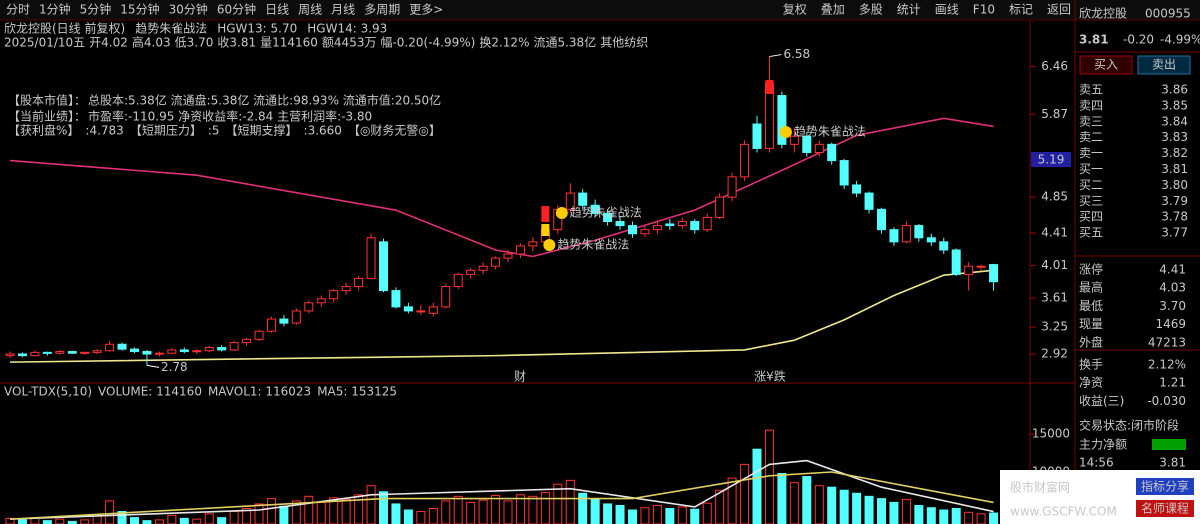  I want to click on toolbar-tab: 5分钟, so click(96, 9).